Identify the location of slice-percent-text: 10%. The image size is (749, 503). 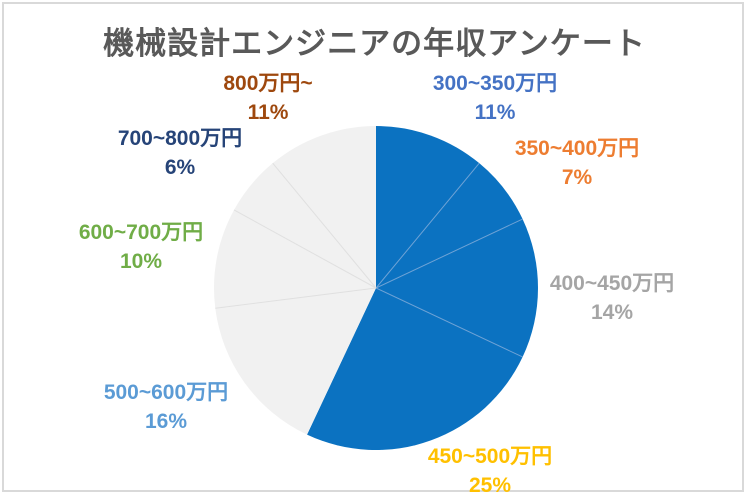
(141, 261).